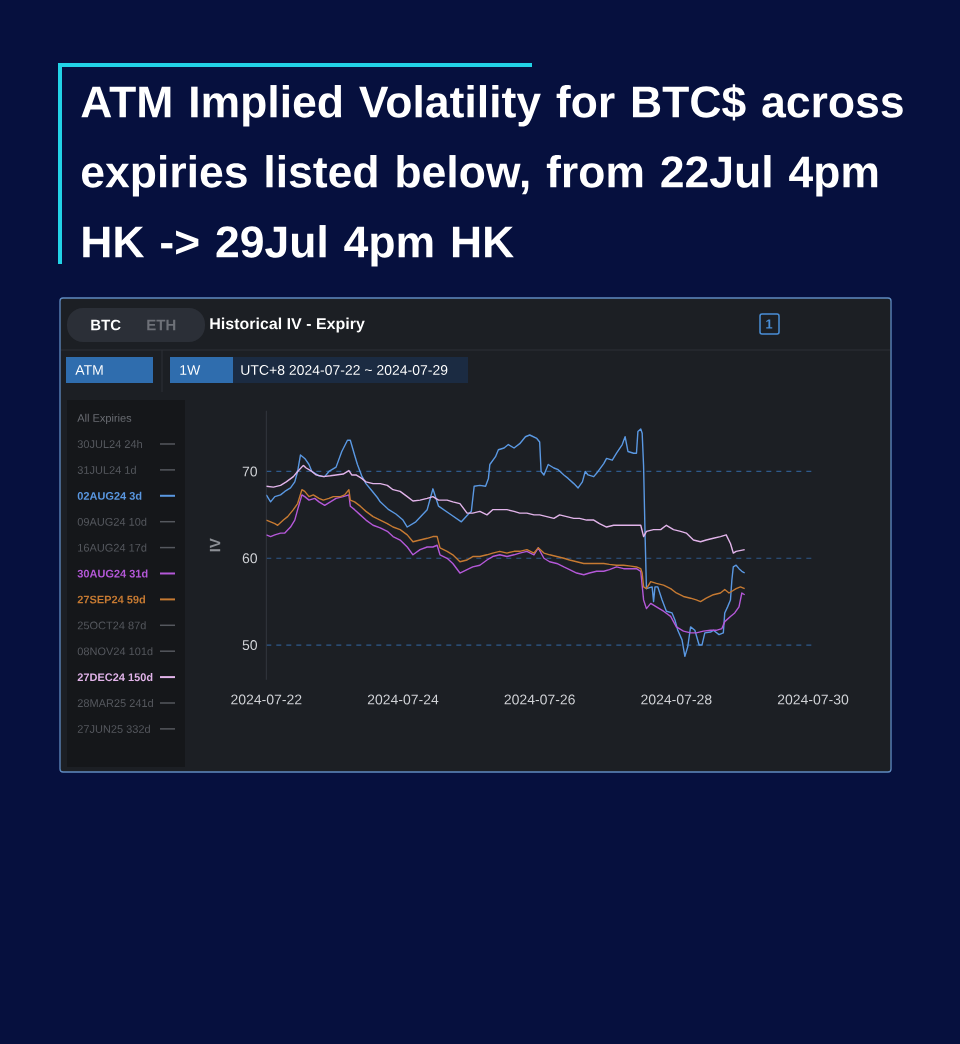 The height and width of the screenshot is (1044, 960). Describe the element at coordinates (89, 370) in the screenshot. I see `text: ATM` at that location.